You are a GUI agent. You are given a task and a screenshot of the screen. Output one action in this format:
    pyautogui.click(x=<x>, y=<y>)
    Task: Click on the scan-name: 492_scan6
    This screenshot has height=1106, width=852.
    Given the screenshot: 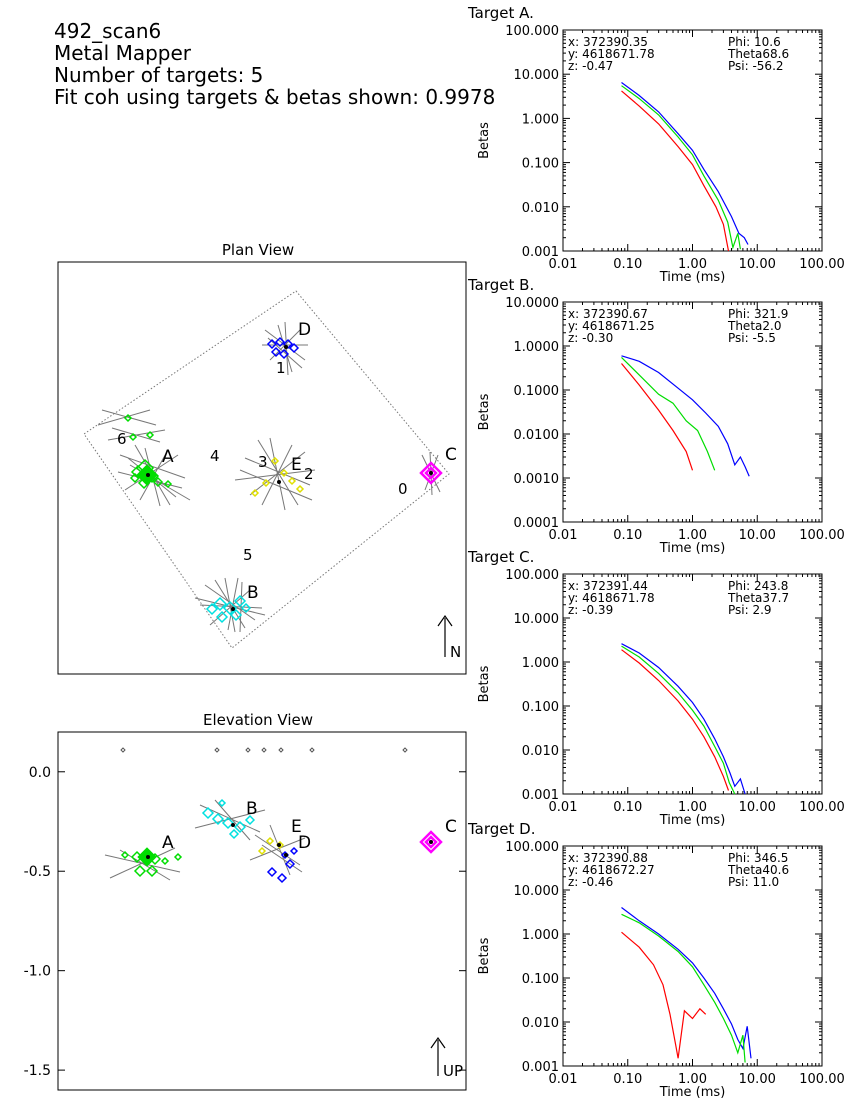 What is the action you would take?
    pyautogui.click(x=108, y=31)
    